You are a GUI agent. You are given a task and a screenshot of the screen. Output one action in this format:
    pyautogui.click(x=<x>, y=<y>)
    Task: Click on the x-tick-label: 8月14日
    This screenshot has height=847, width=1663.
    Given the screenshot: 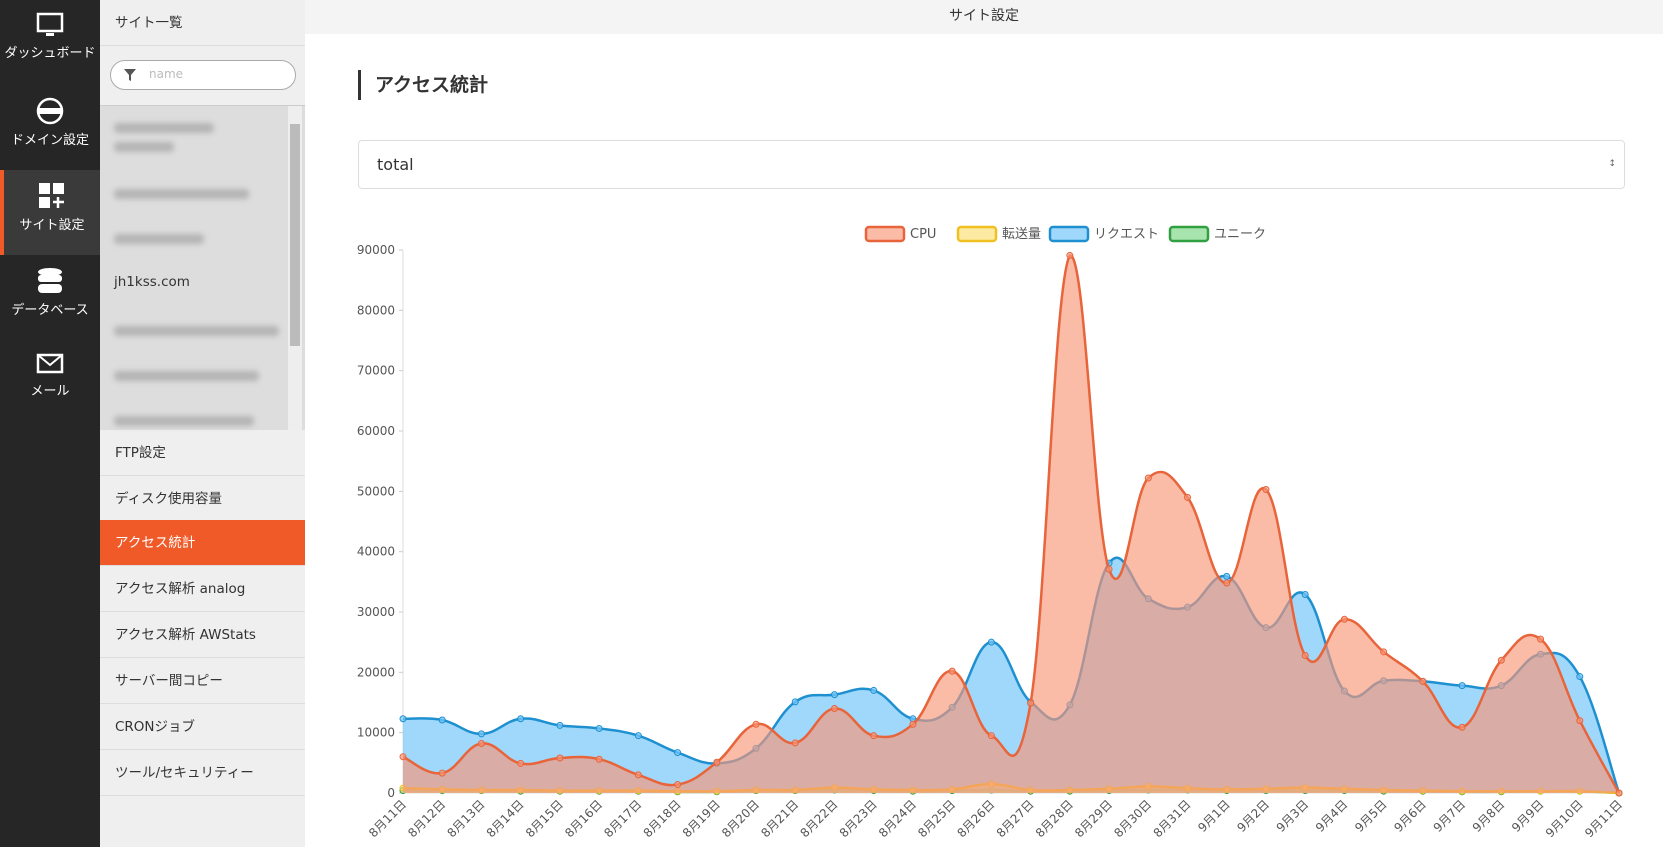 What is the action you would take?
    pyautogui.click(x=505, y=818)
    